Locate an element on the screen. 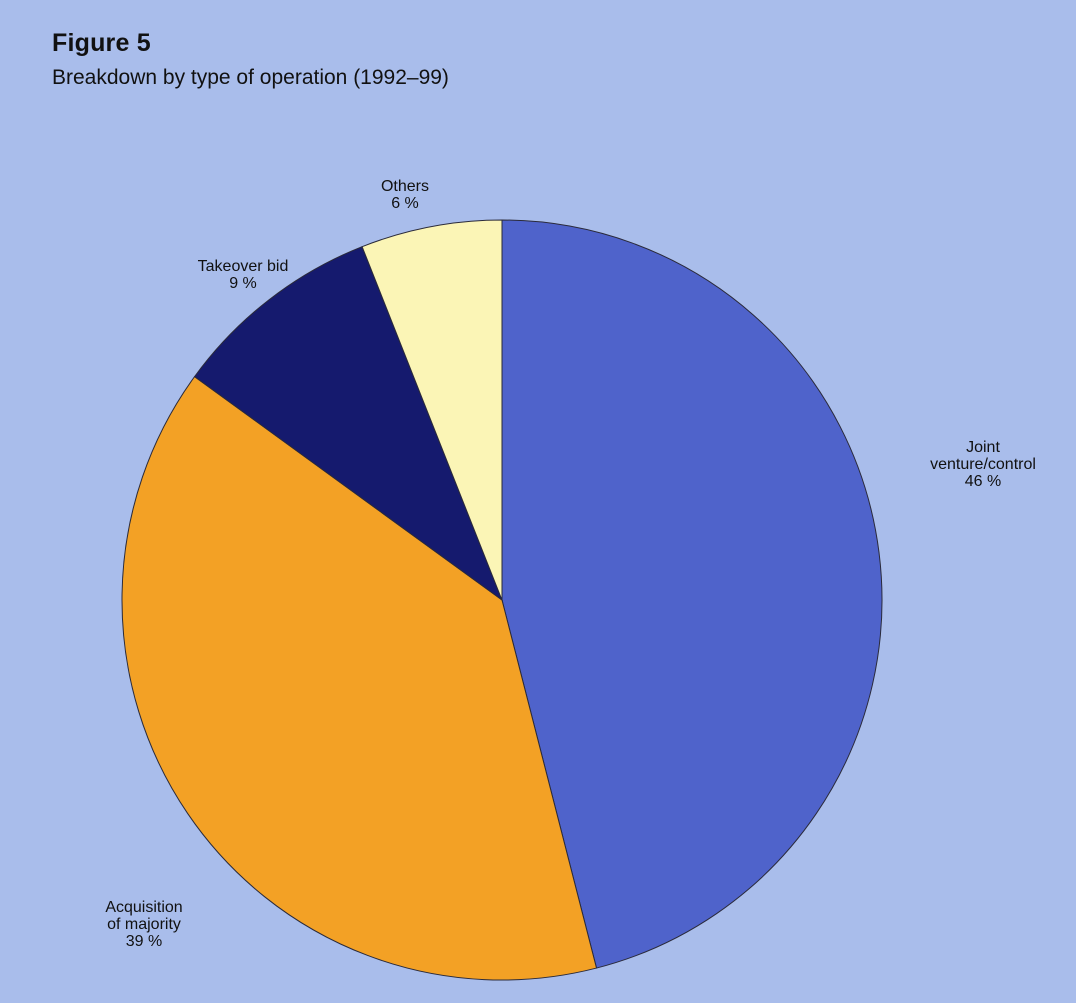  slice-label-line: 9 % is located at coordinates (243, 283).